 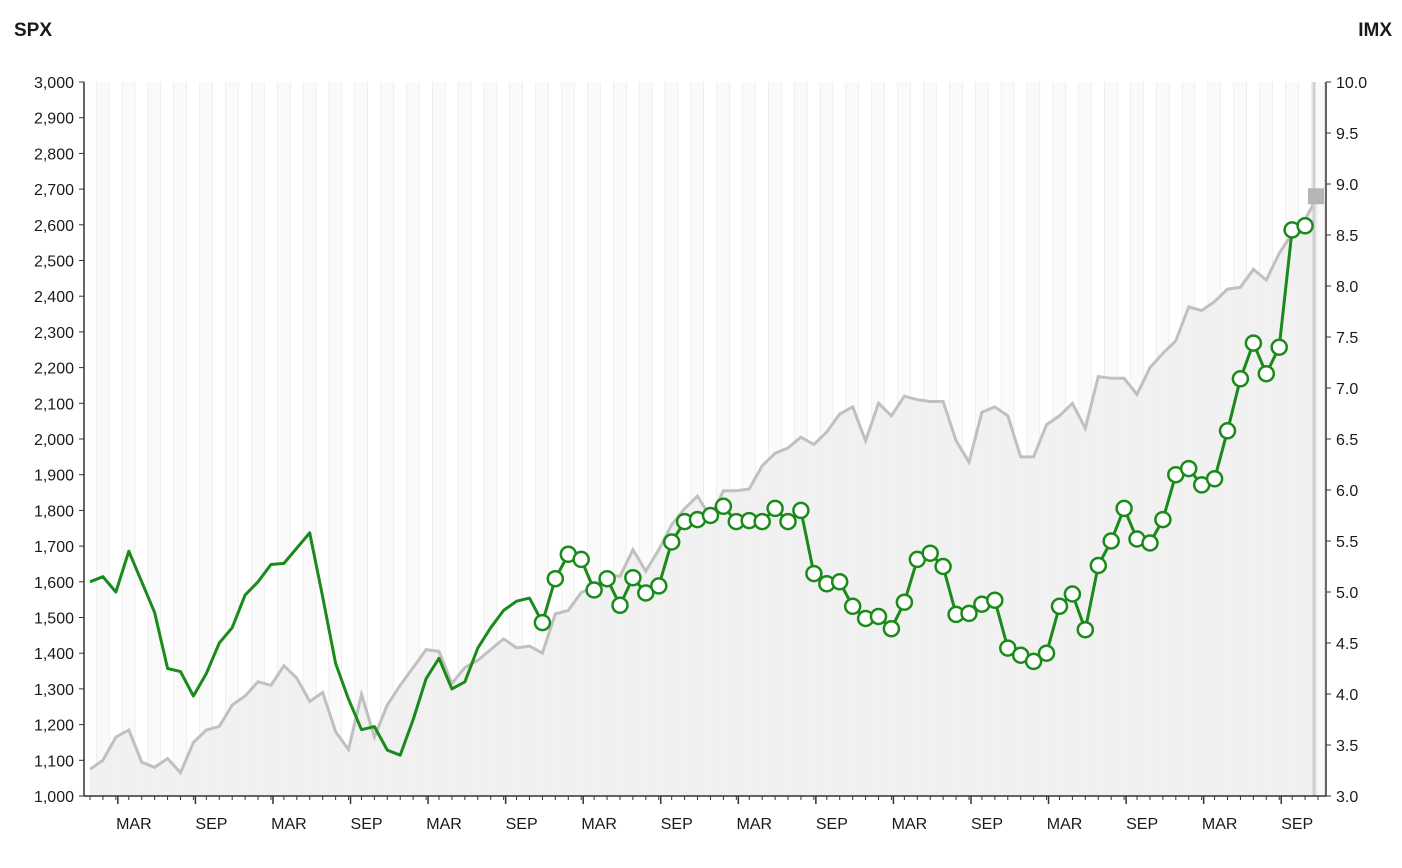 What do you see at coordinates (33, 30) in the screenshot?
I see `left-axis-title: SPX` at bounding box center [33, 30].